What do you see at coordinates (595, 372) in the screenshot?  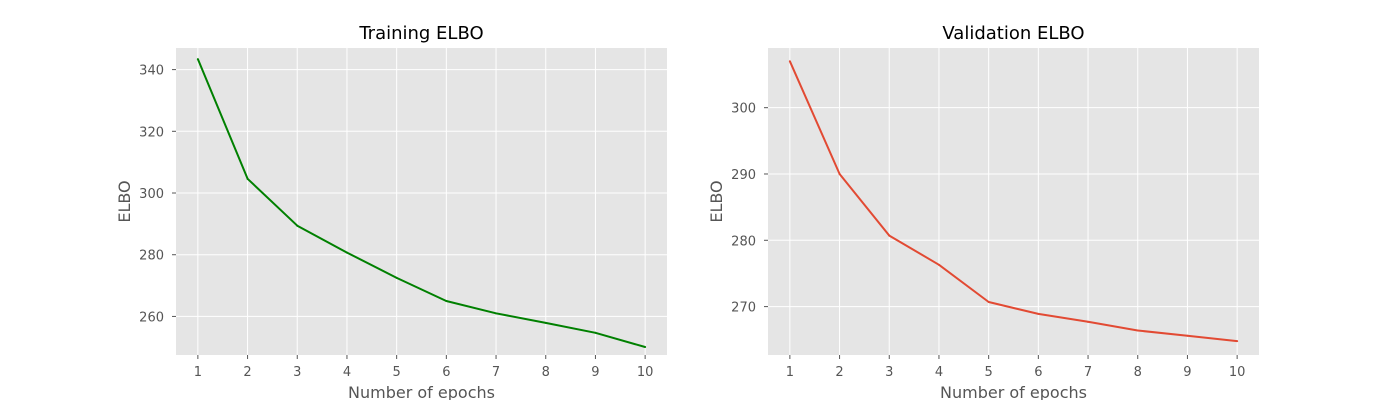 I see `training-x-tick-label: 9` at bounding box center [595, 372].